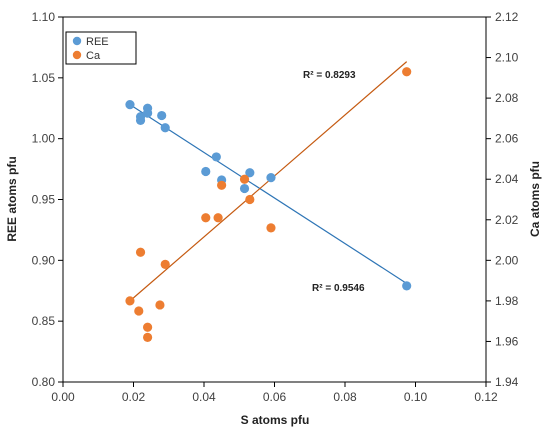 This screenshot has width=550, height=439. Describe the element at coordinates (507, 220) in the screenshot. I see `y-right-tick-label: 2.02` at that location.